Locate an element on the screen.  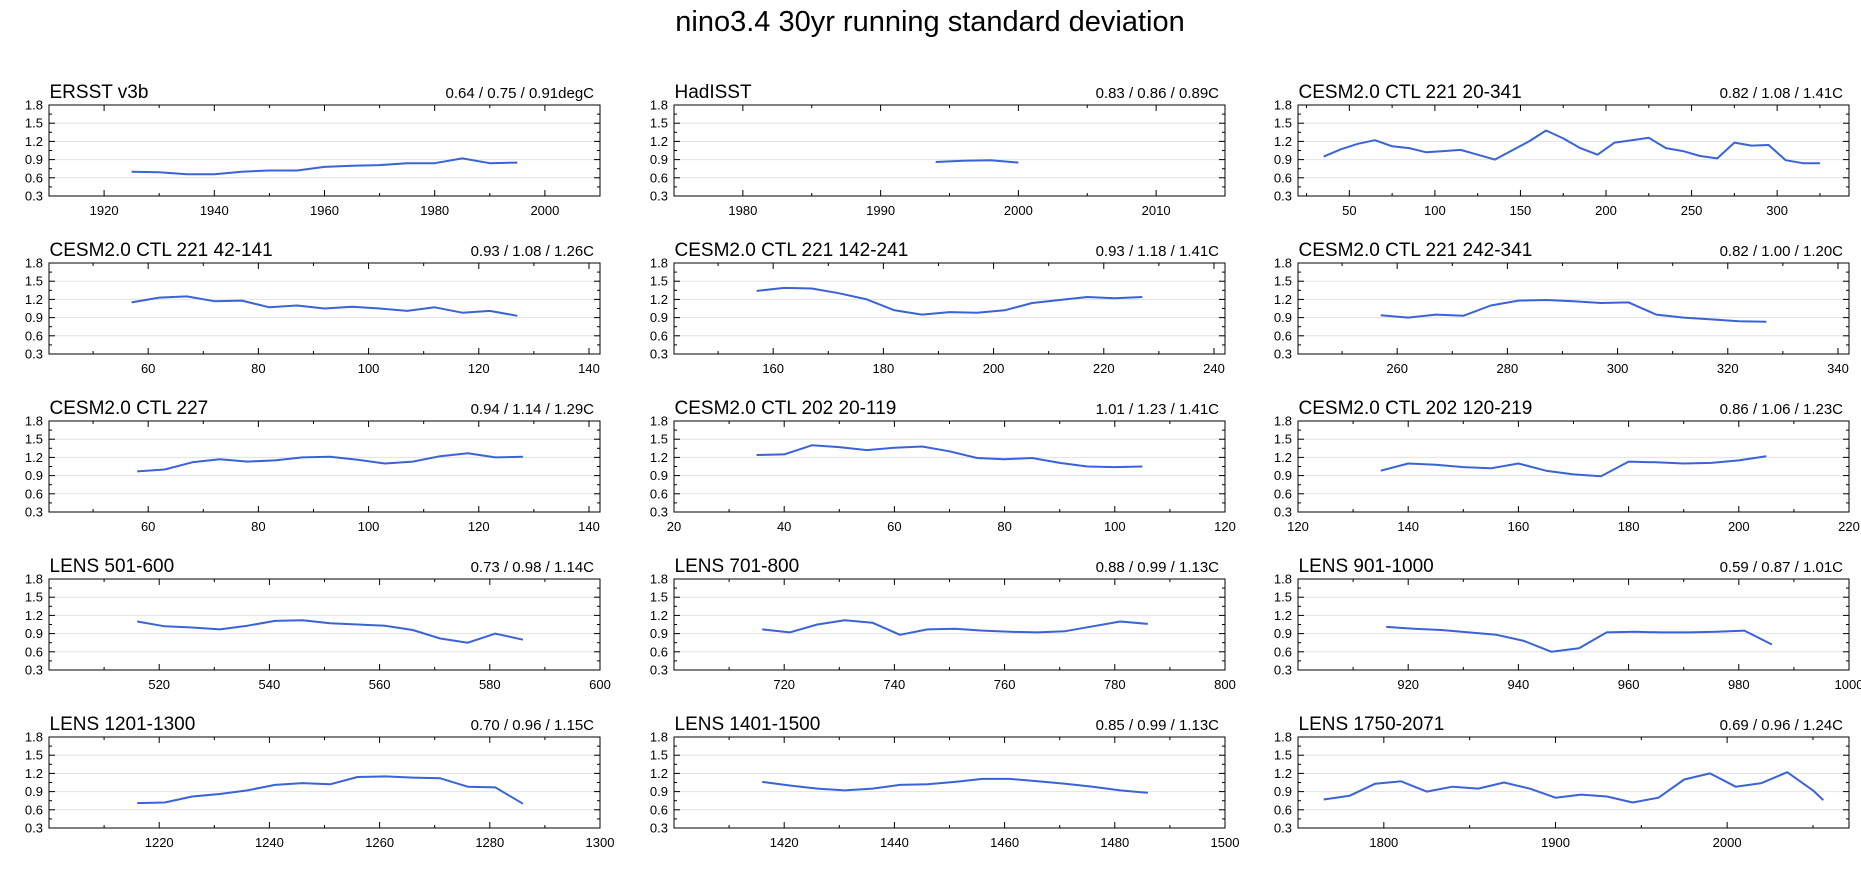
x-tick-label: 760 is located at coordinates (1005, 684).